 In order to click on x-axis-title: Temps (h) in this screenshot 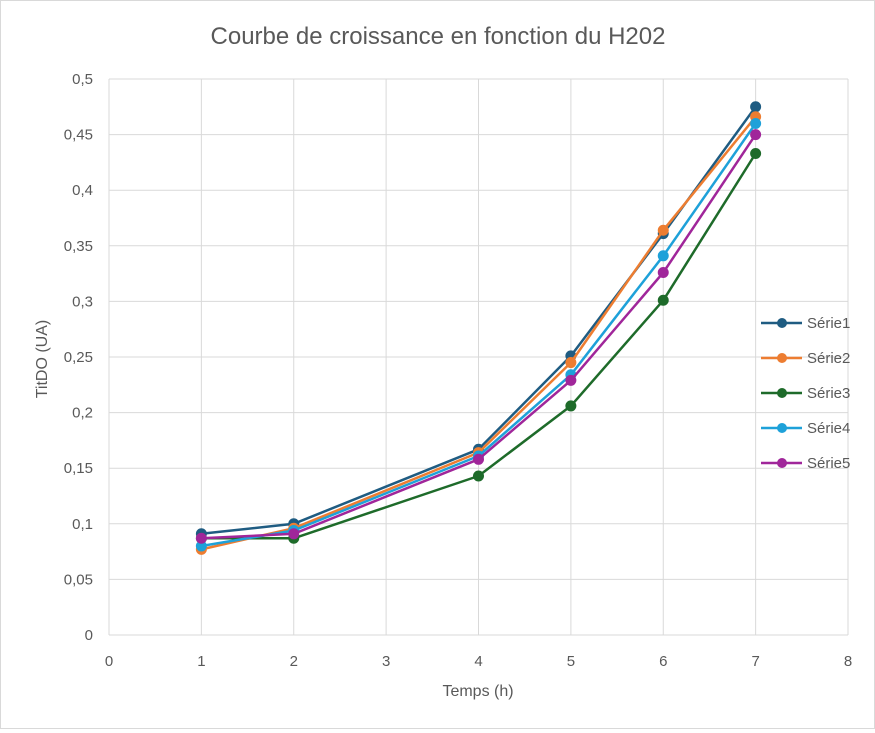, I will do `click(477, 691)`.